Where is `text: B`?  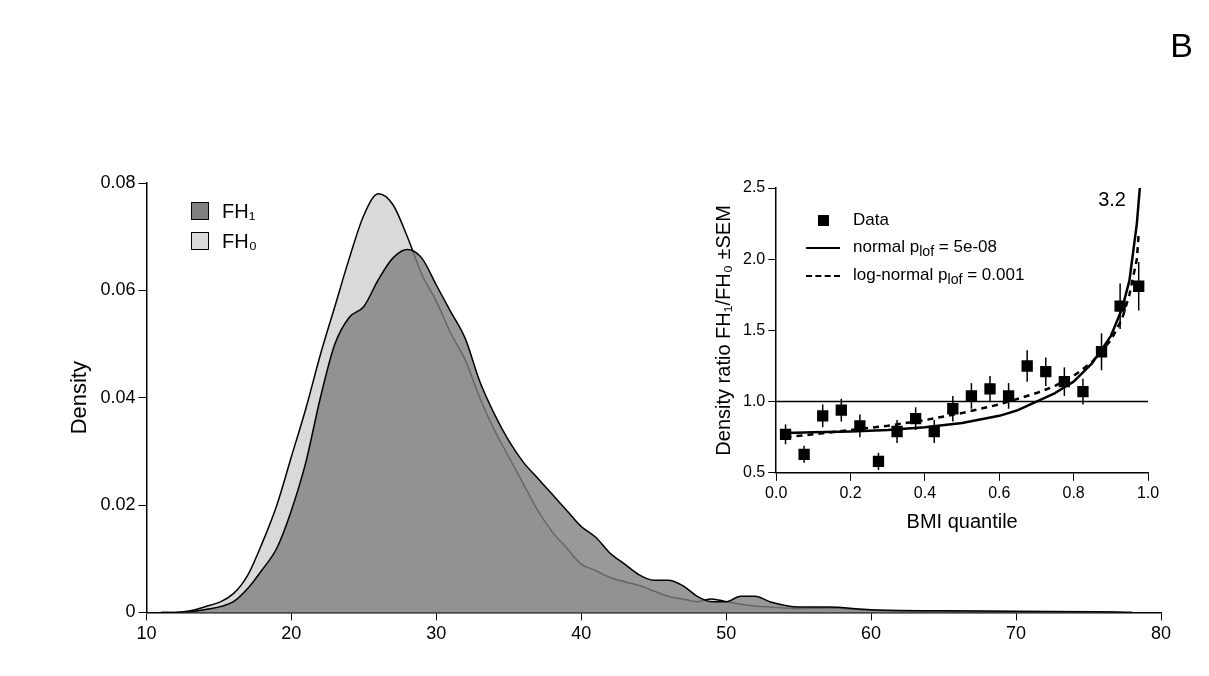
text: B is located at coordinates (1181, 45).